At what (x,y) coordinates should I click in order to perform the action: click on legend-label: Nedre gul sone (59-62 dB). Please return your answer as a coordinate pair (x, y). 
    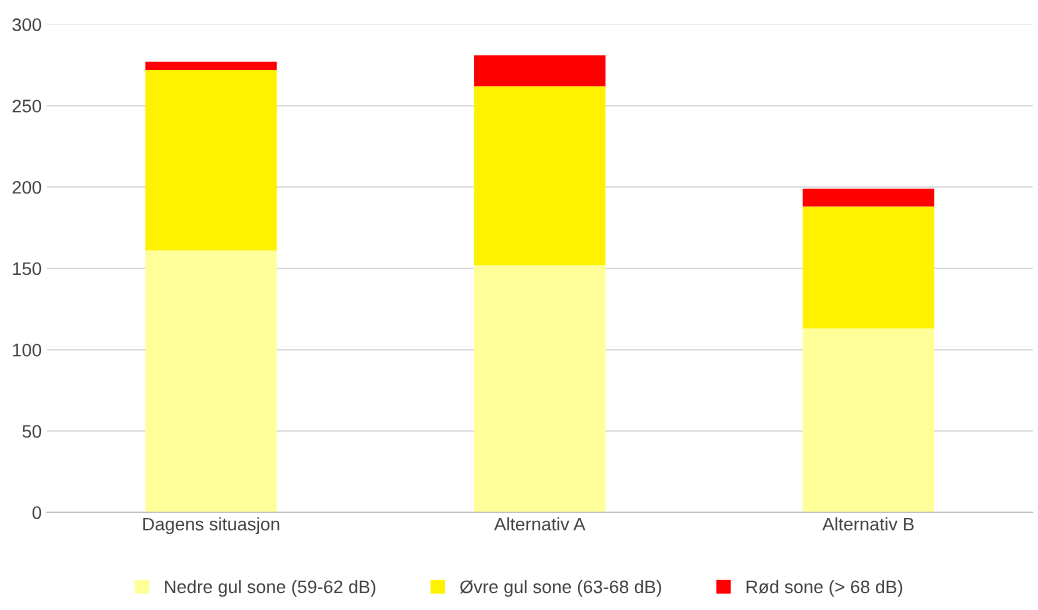
    Looking at the image, I should click on (270, 588).